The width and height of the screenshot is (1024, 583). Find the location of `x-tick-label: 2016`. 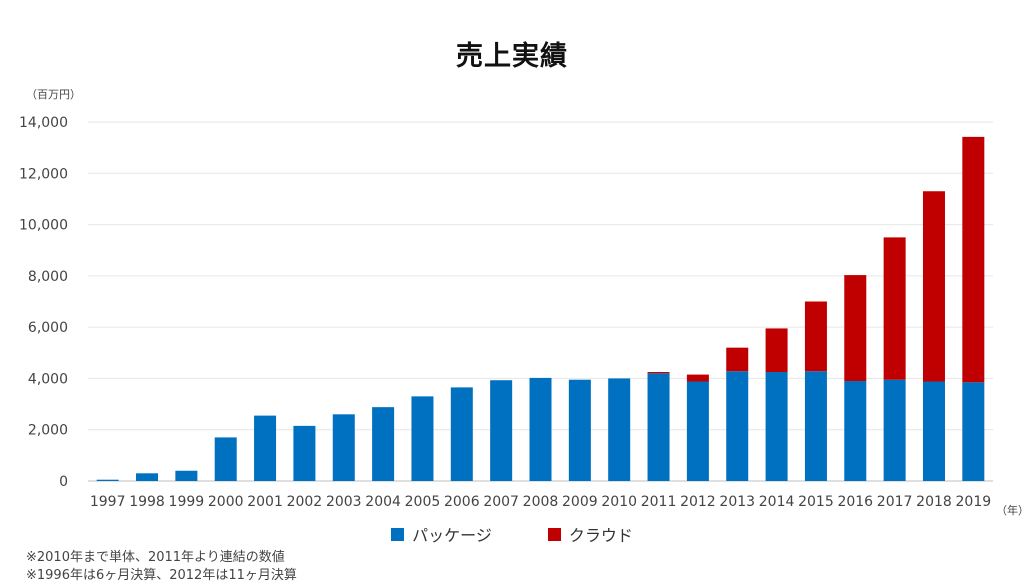

x-tick-label: 2016 is located at coordinates (855, 502).